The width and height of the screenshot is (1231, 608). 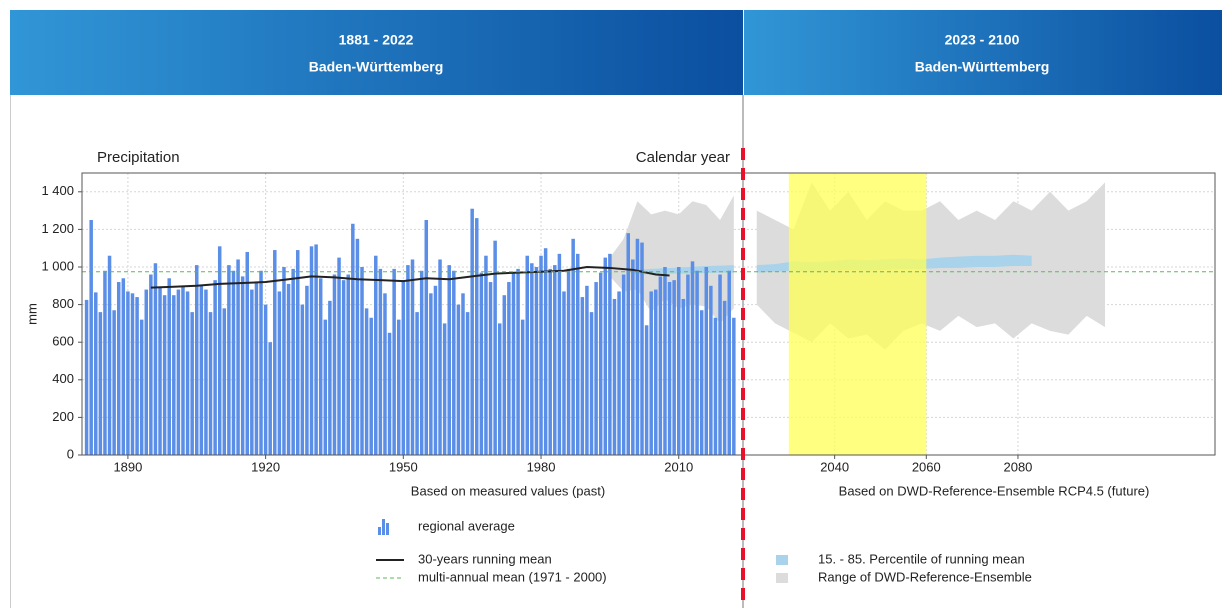 What do you see at coordinates (138, 157) in the screenshot?
I see `chart-title: Precipitation` at bounding box center [138, 157].